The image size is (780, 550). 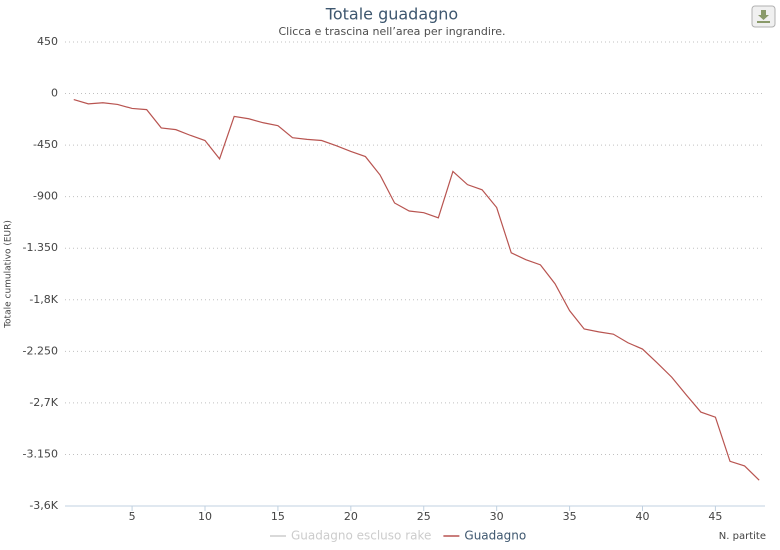 What do you see at coordinates (47, 41) in the screenshot?
I see `y-tick-label: 450` at bounding box center [47, 41].